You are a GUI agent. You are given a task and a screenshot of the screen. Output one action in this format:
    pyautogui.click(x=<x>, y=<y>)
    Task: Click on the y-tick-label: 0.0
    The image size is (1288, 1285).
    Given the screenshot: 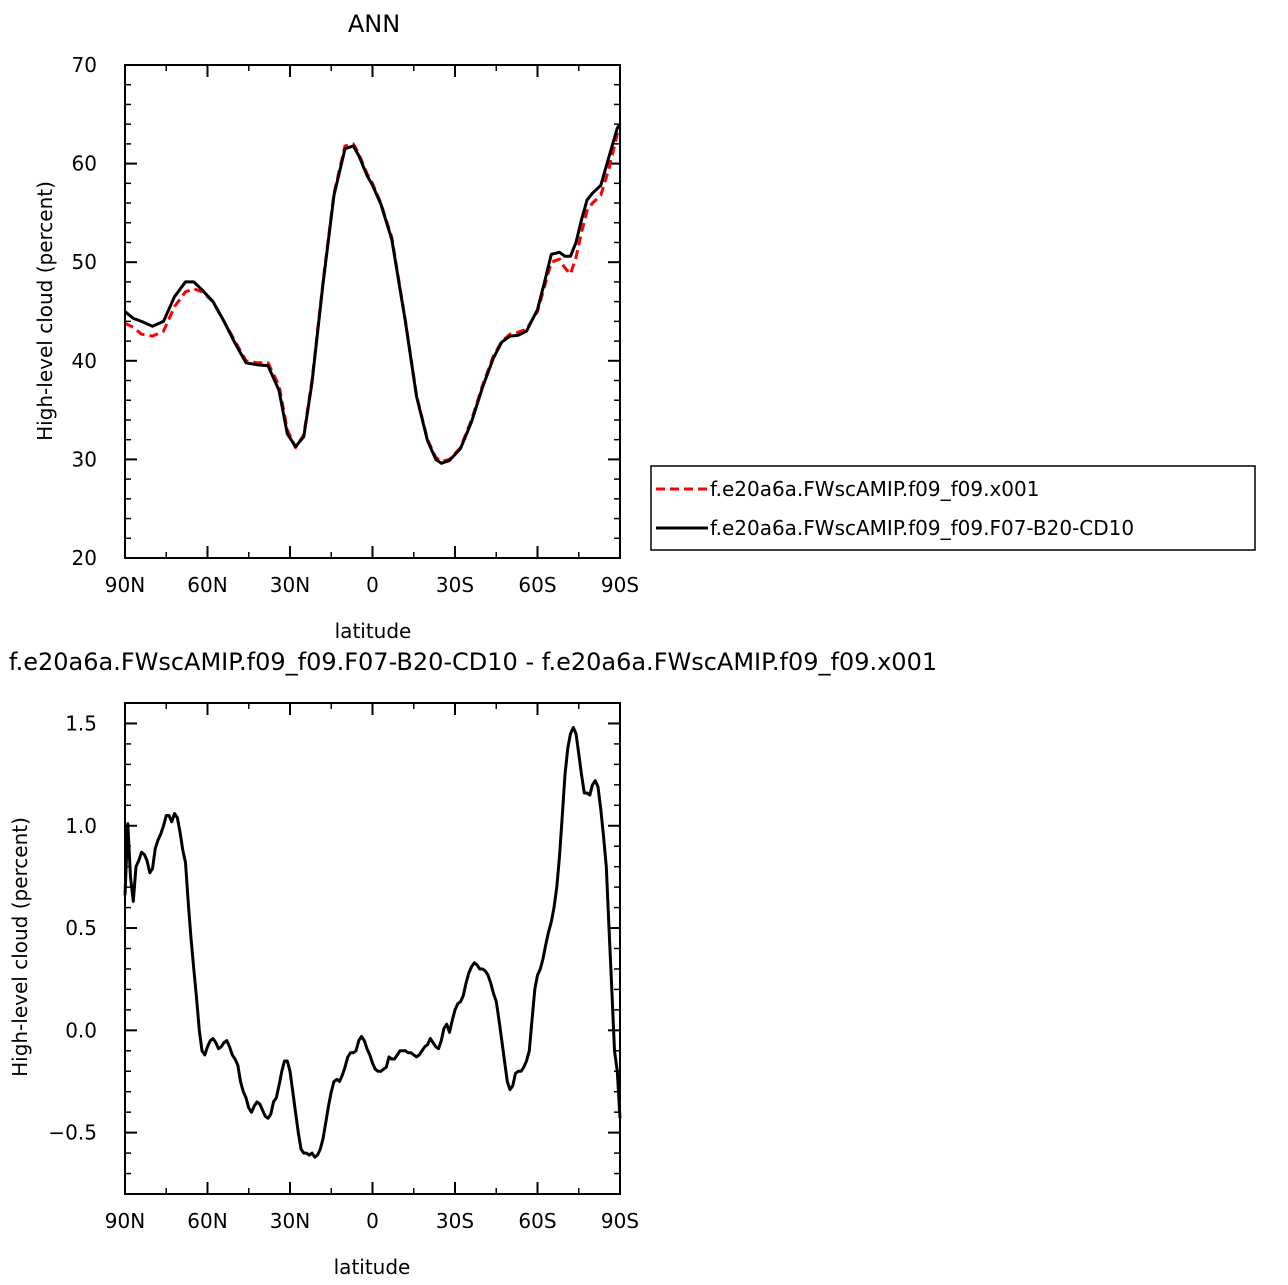 What is the action you would take?
    pyautogui.click(x=81, y=1030)
    